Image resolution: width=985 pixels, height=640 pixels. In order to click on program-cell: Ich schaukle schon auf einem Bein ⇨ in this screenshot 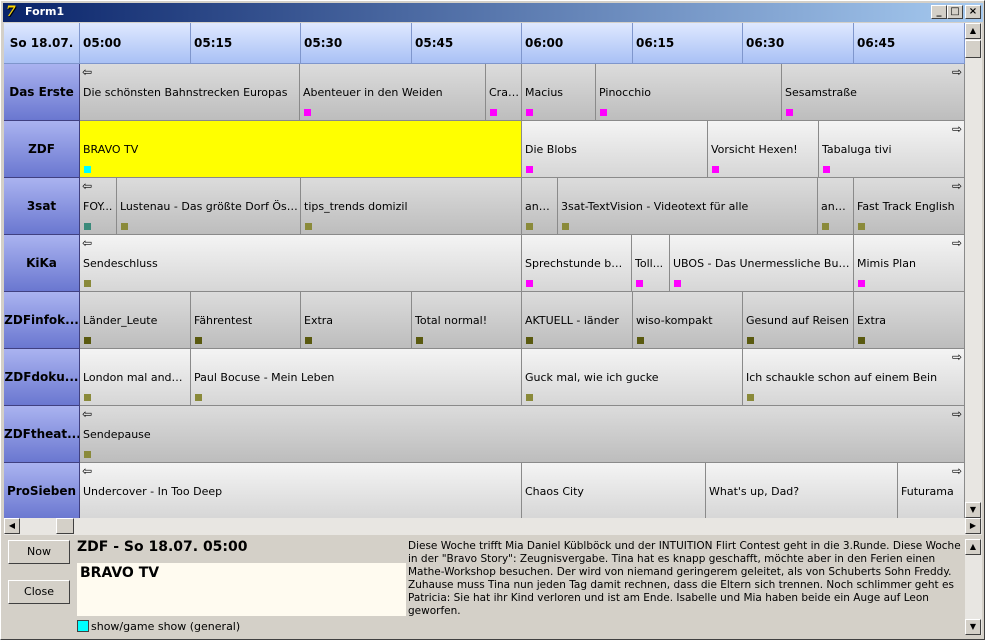, I will do `click(854, 377)`.